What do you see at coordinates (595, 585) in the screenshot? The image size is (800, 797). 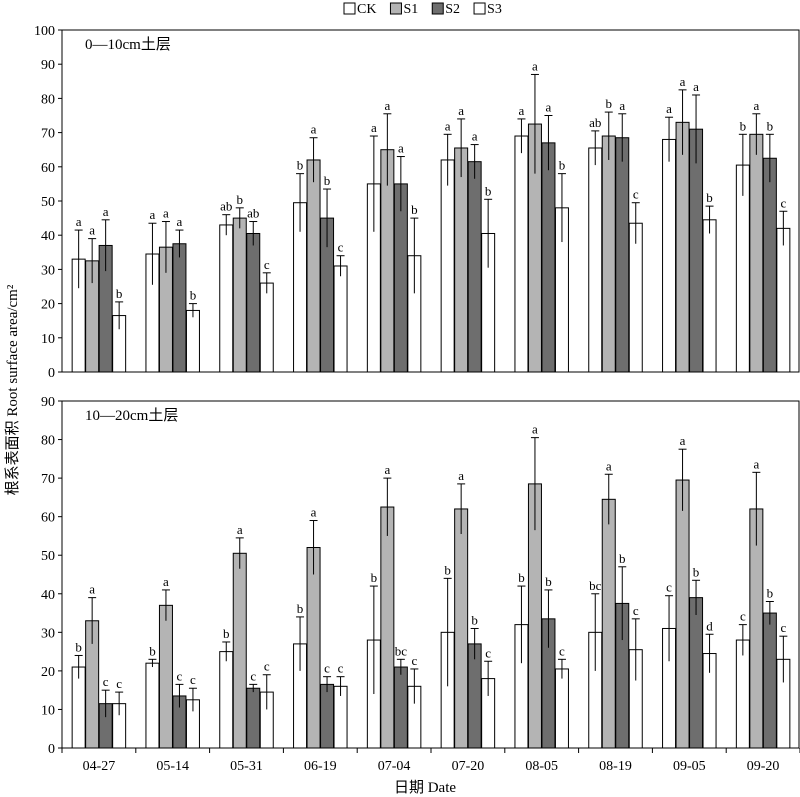 I see `significance-label: bc` at bounding box center [595, 585].